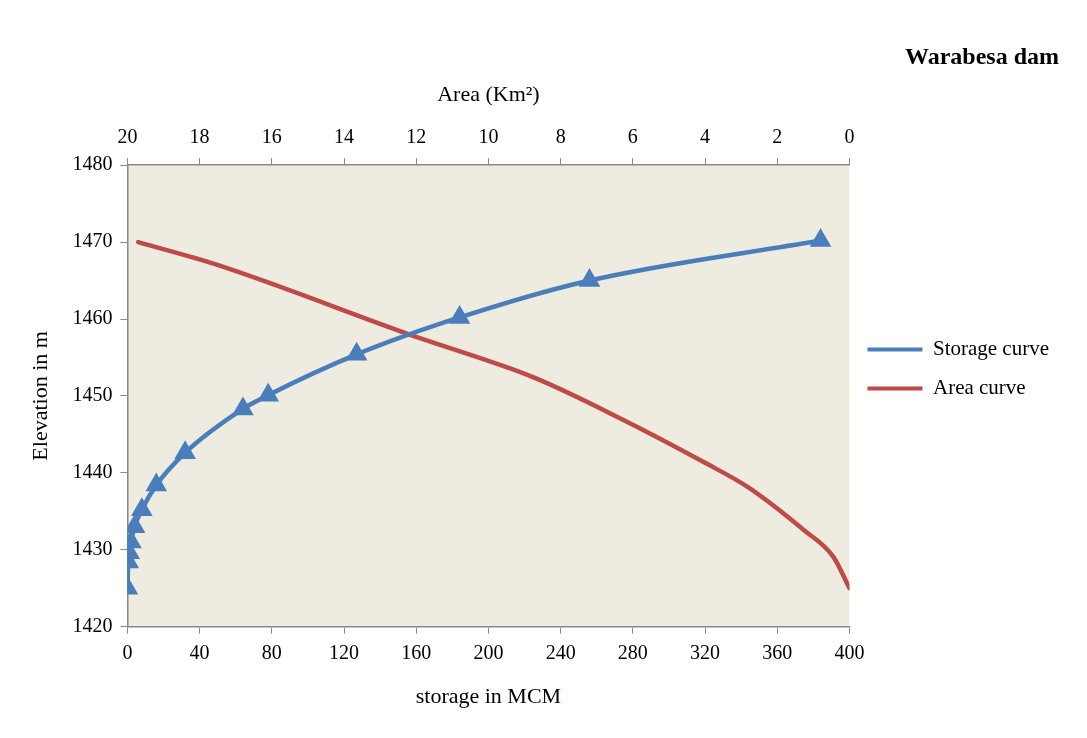  What do you see at coordinates (92, 317) in the screenshot?
I see `y-tick-label: 1460` at bounding box center [92, 317].